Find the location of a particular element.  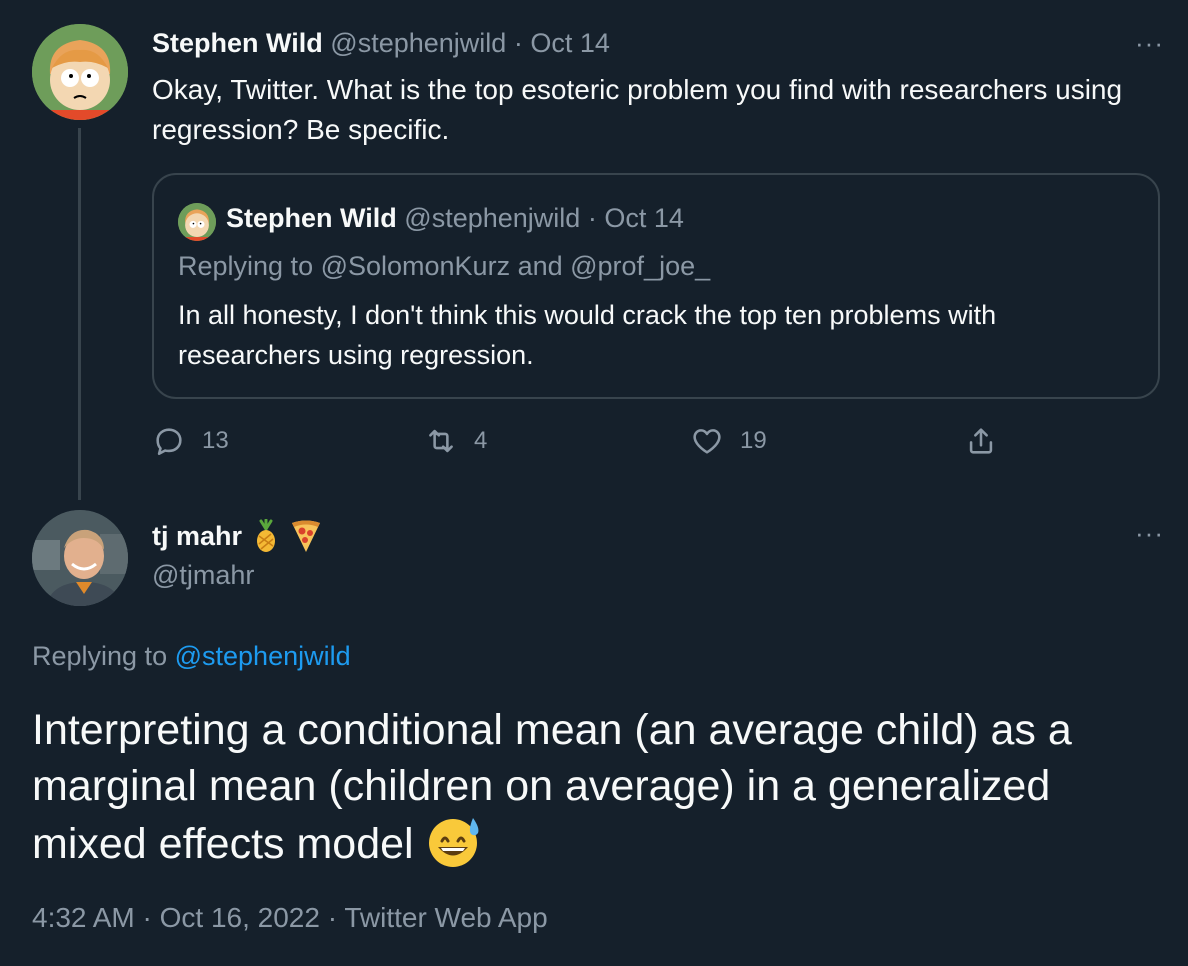

reply-handle: @tjmahr is located at coordinates (203, 575).